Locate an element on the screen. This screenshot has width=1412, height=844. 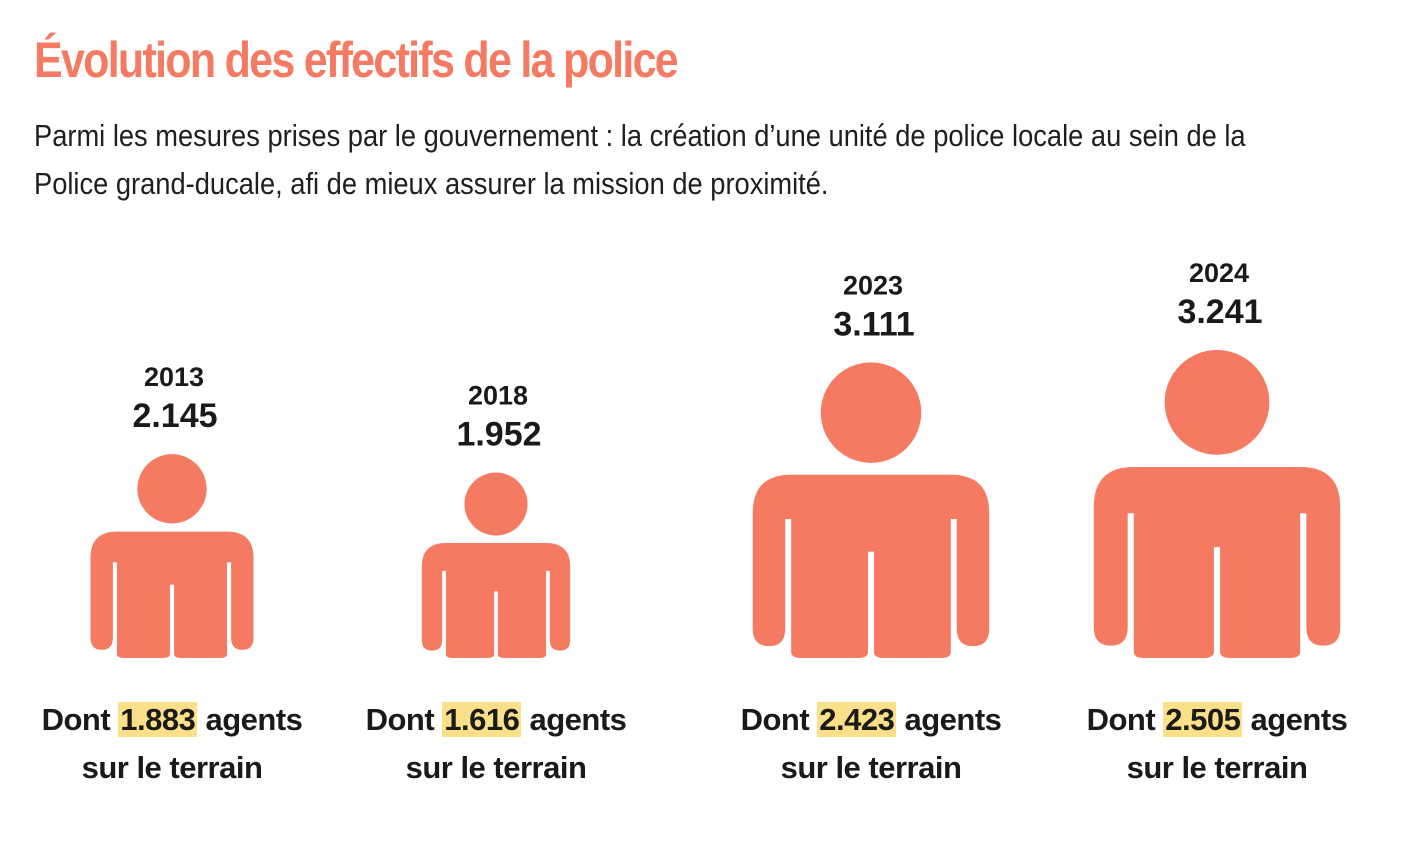
value-label: 3.241 is located at coordinates (1219, 312).